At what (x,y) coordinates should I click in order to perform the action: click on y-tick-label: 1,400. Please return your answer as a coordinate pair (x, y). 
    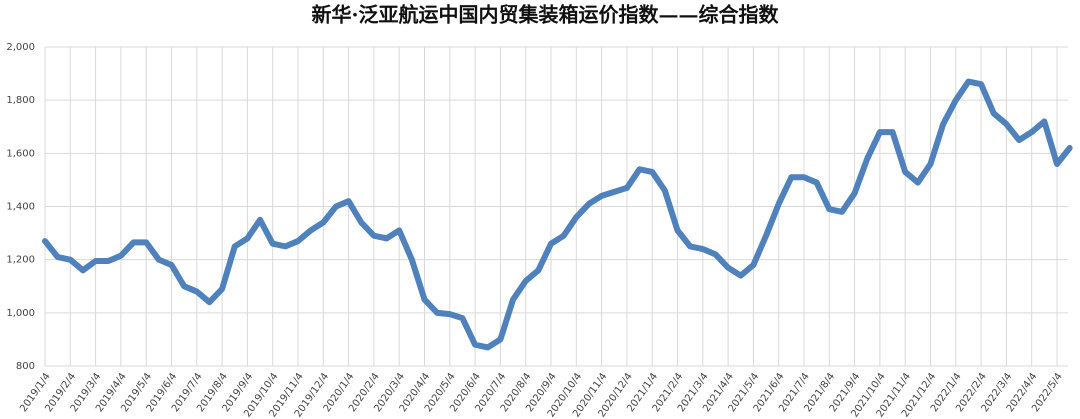
    Looking at the image, I should click on (20, 207).